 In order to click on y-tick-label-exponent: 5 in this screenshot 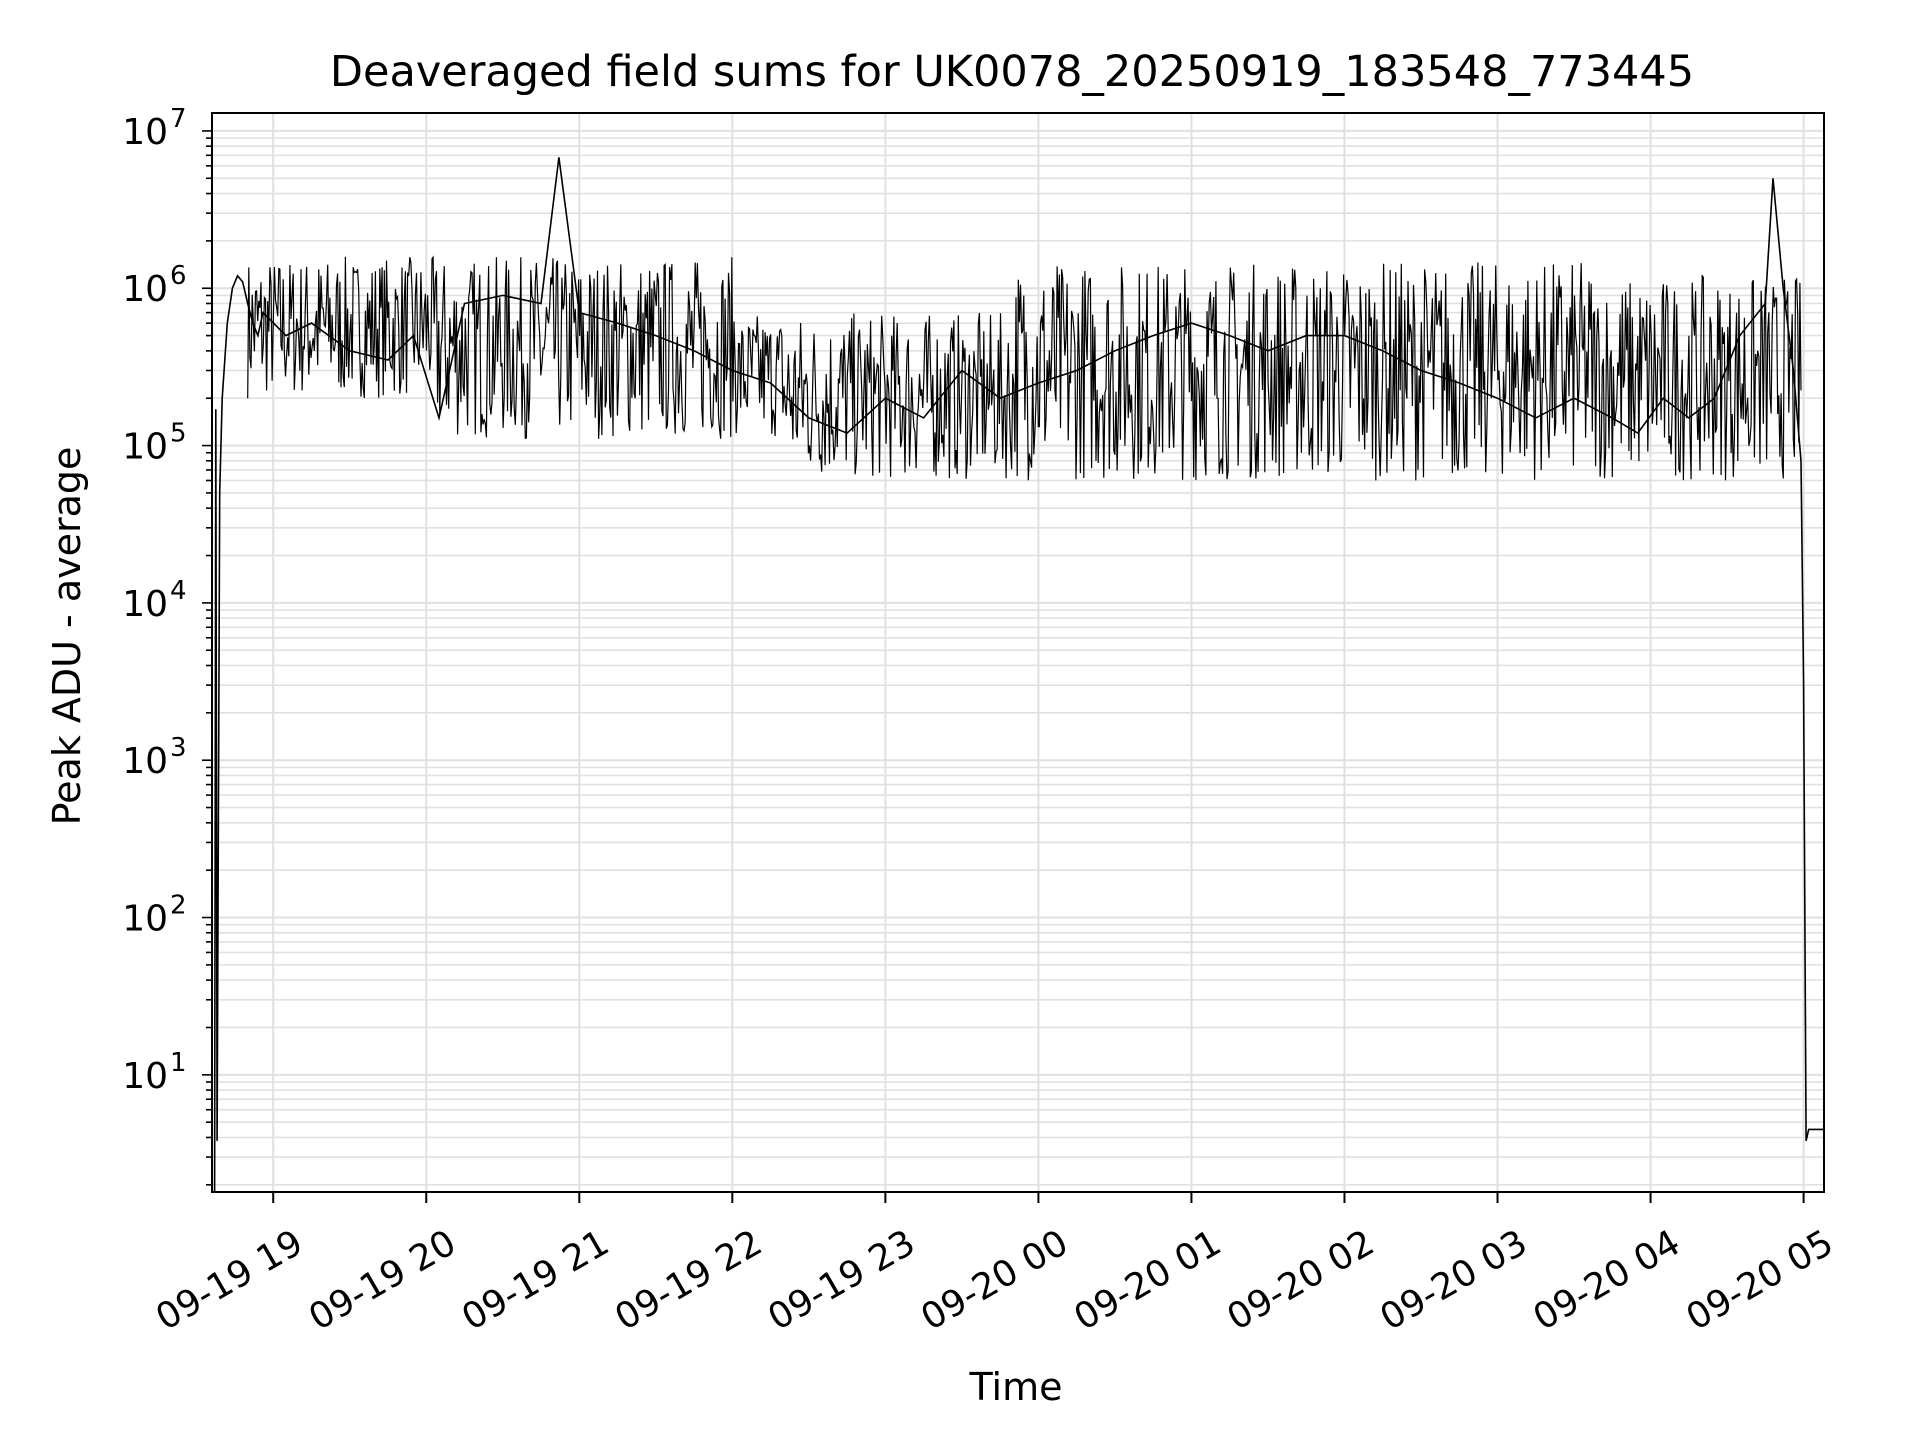, I will do `click(178, 434)`.